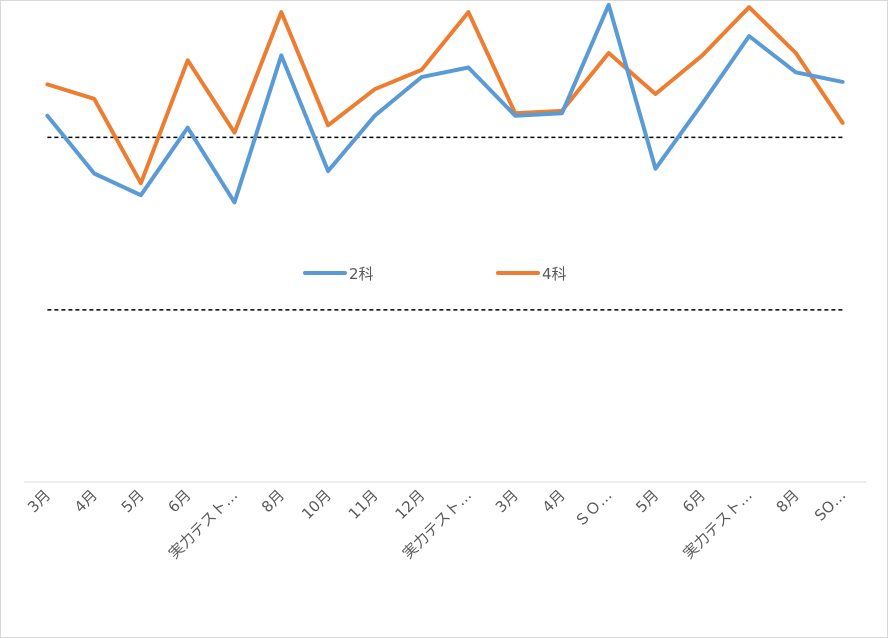 This screenshot has width=888, height=638. Describe the element at coordinates (361, 274) in the screenshot. I see `legend-label: 2科` at that location.